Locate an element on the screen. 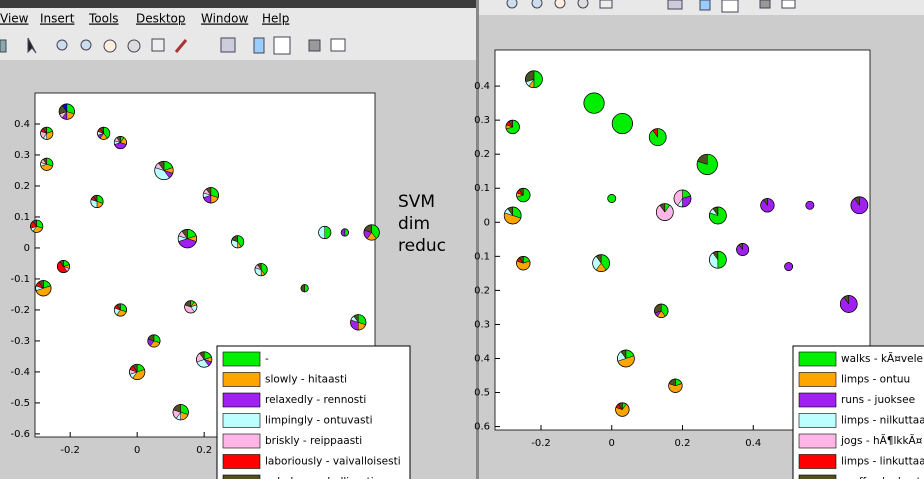 This screenshot has height=479, width=924. legend-label: jogs - hÃ¶lkkÃ¤ is located at coordinates (881, 440).